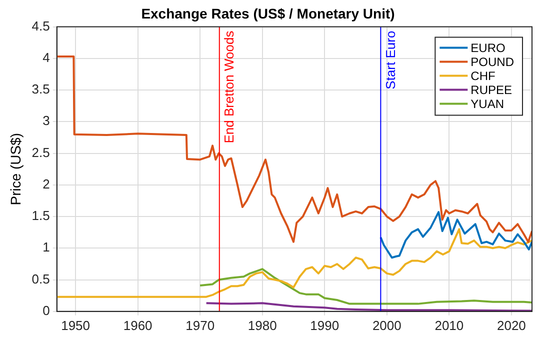 The height and width of the screenshot is (337, 560). I want to click on y-tick-label: 2.5, so click(41, 152).